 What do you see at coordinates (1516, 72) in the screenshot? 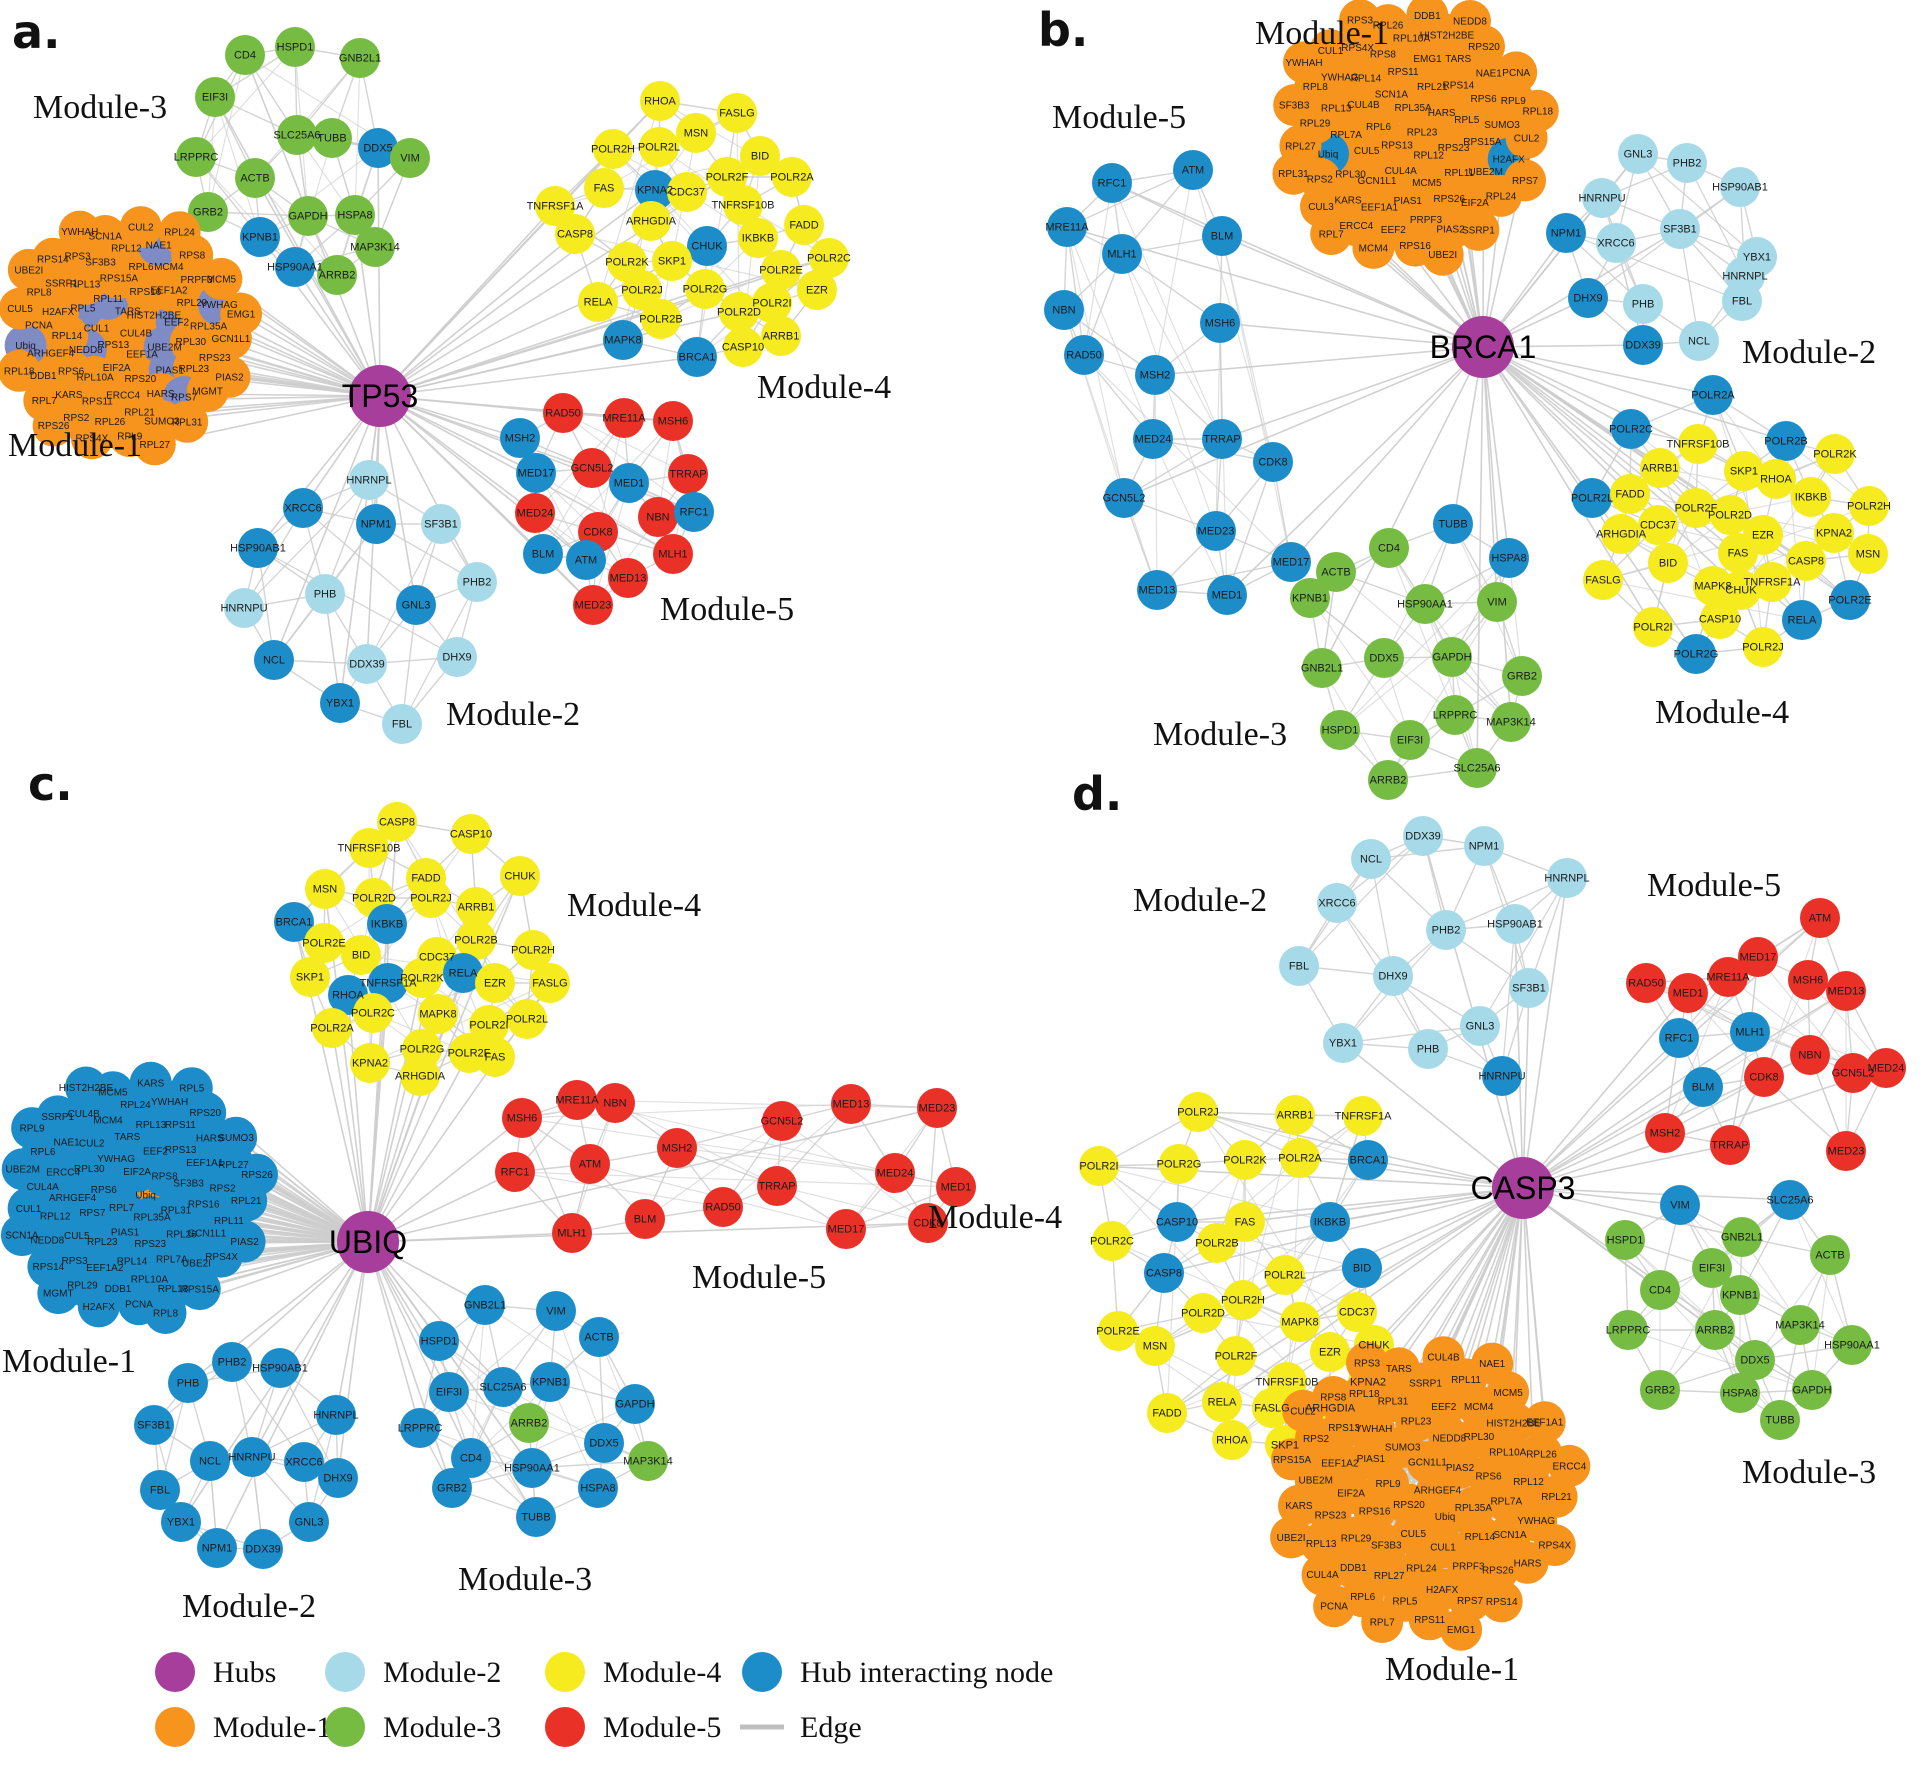
I see `node-PCNA` at bounding box center [1516, 72].